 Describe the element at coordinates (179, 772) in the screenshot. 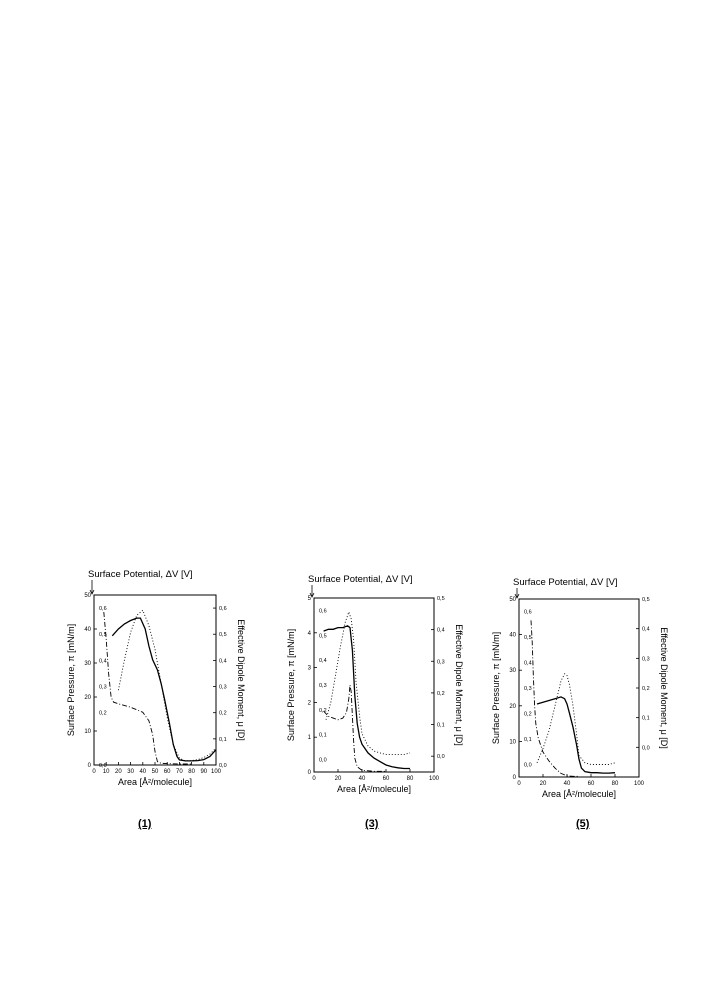

I see `x-tick-label: 70` at that location.